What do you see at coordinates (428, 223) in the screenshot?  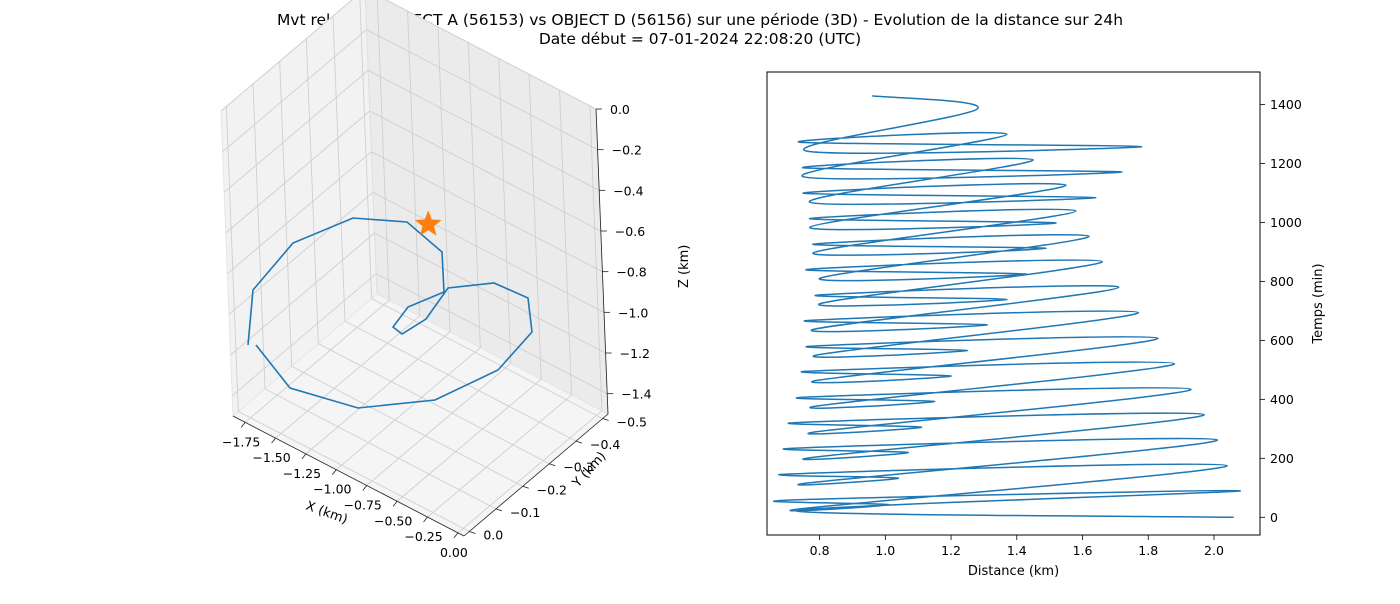 I see `star-marker-icon` at bounding box center [428, 223].